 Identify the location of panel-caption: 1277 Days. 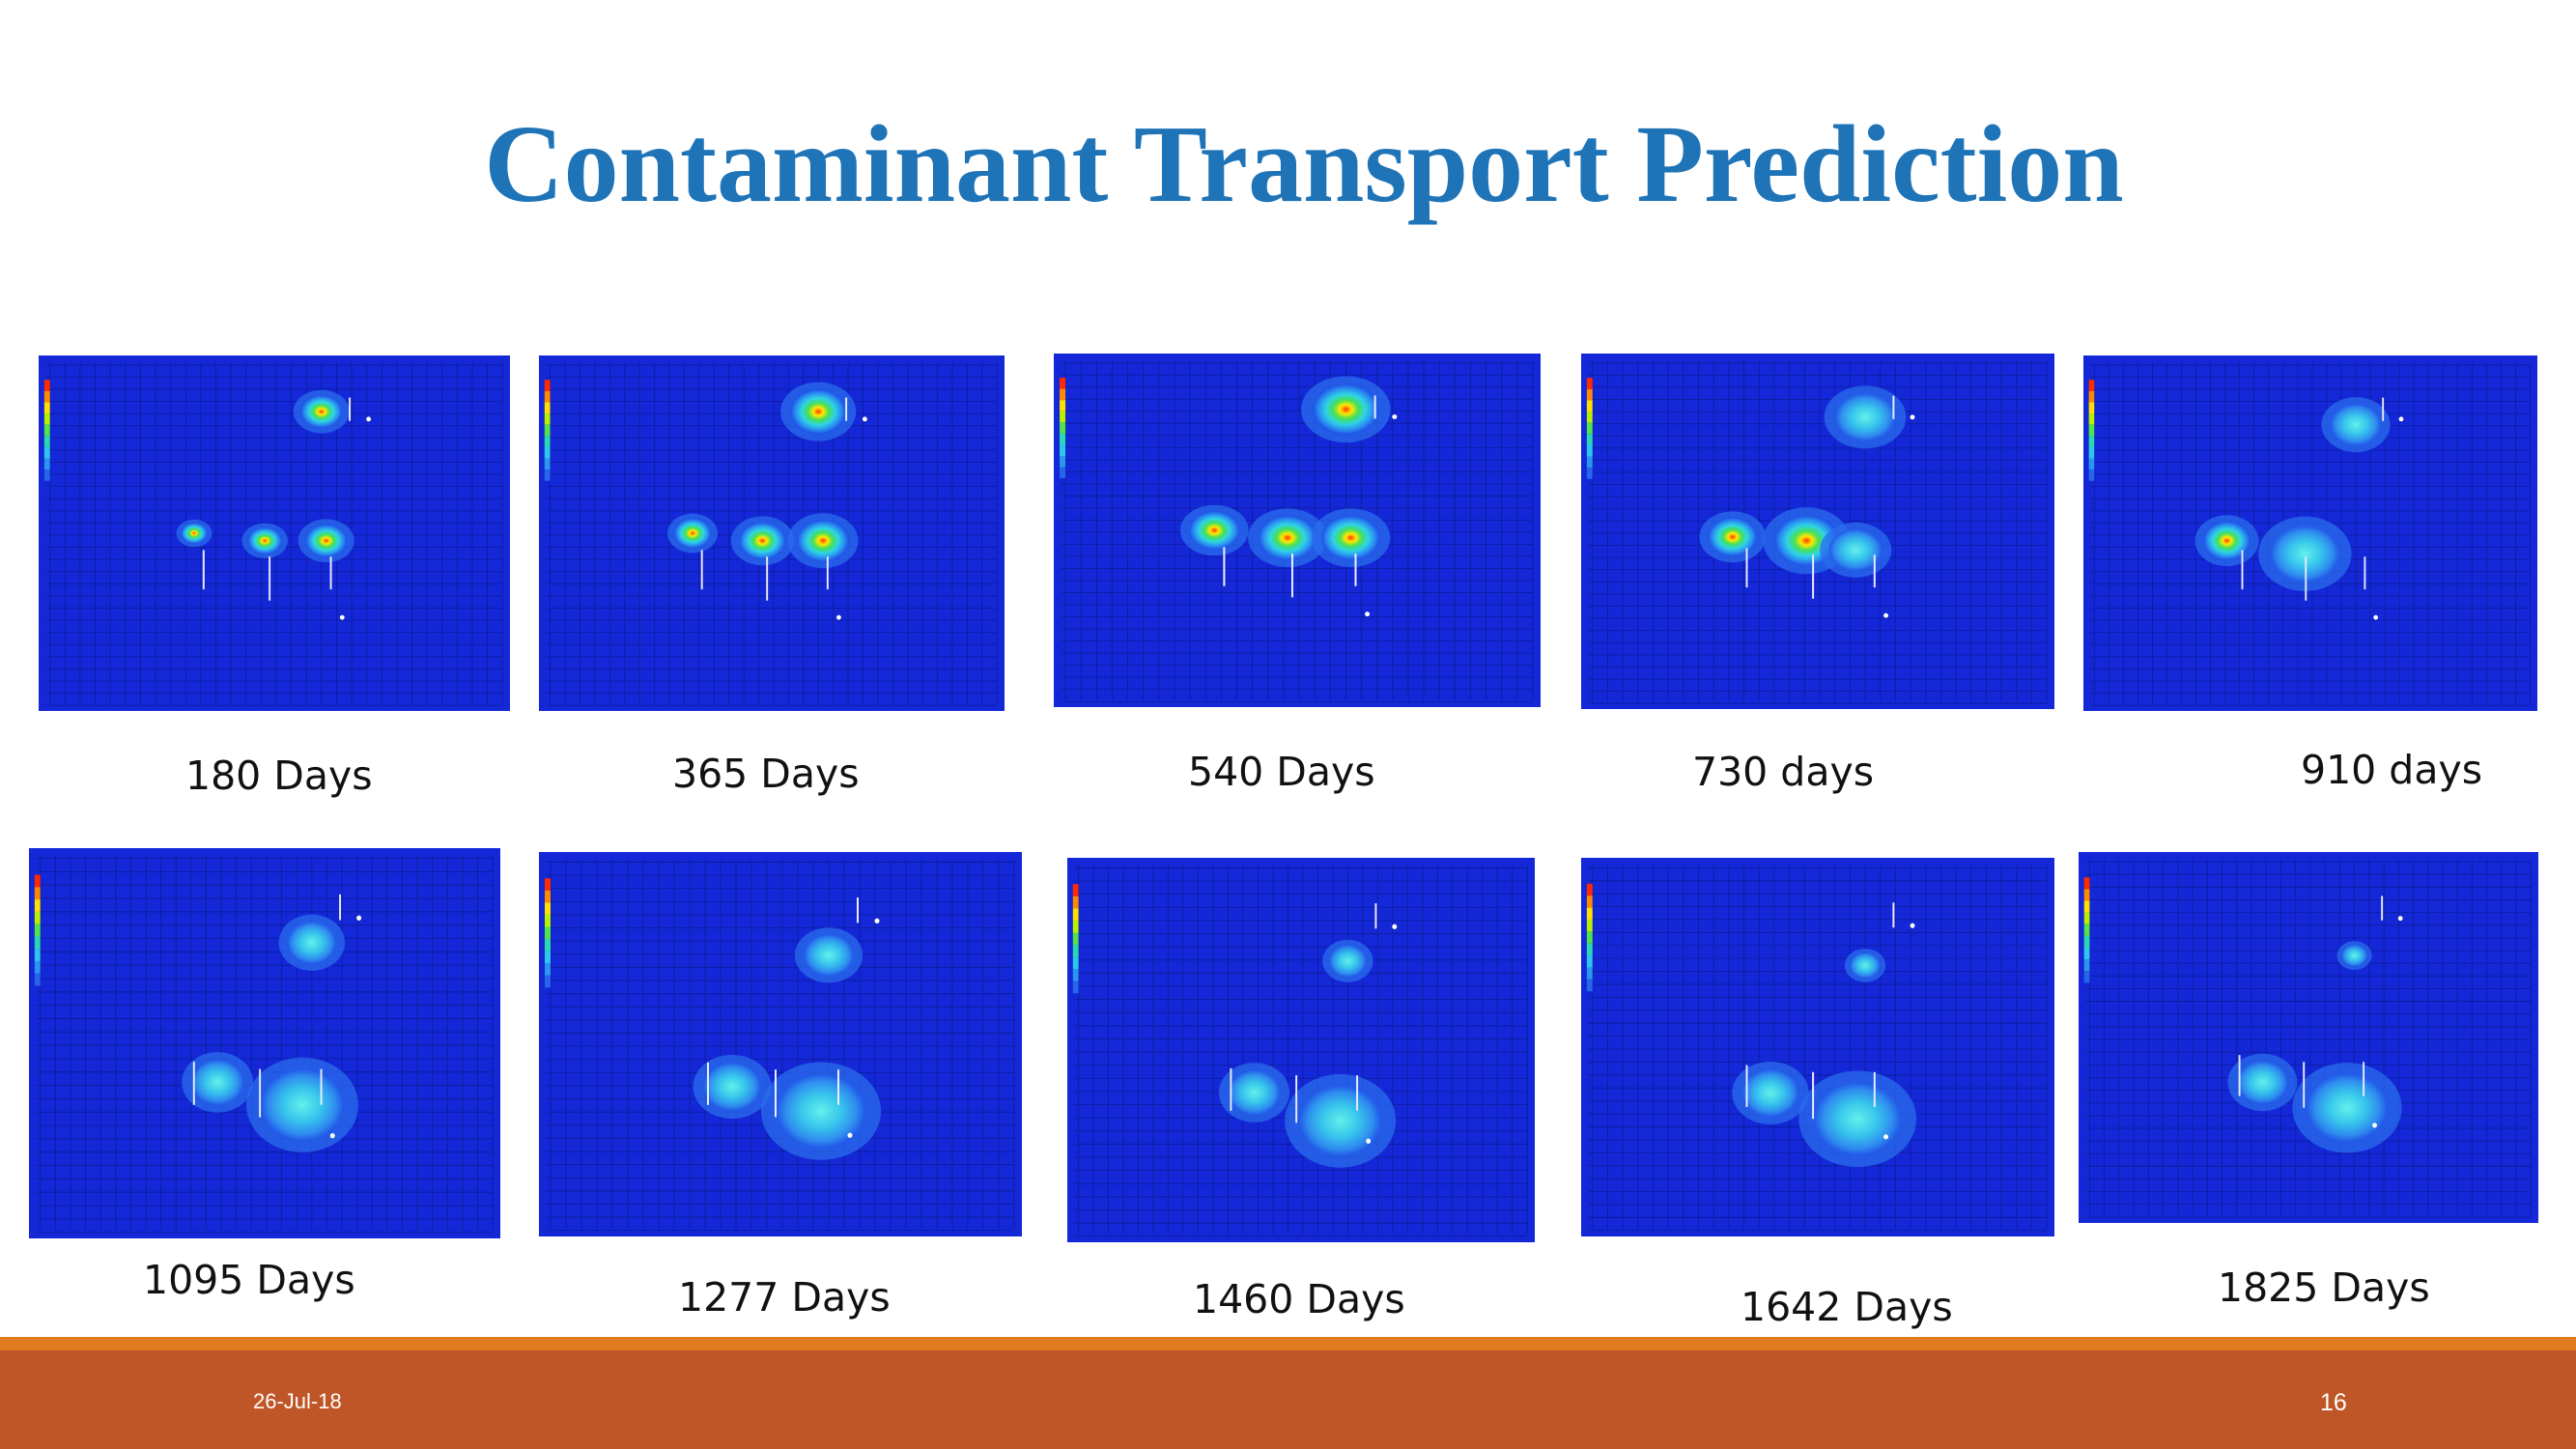
(784, 1297).